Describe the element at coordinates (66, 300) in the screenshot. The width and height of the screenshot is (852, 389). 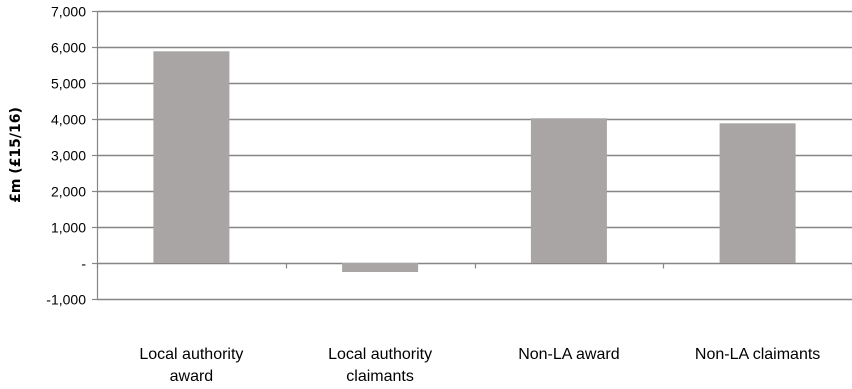
I see `y-tick-label: -1,000` at that location.